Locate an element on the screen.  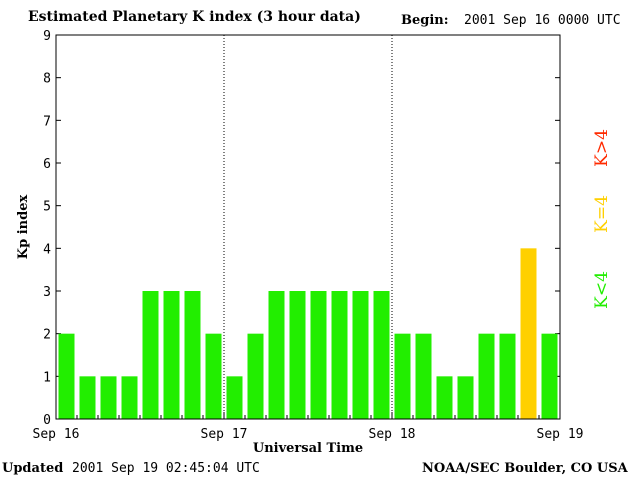
credit-text: NOAA/SEC Boulder, CO USA is located at coordinates (525, 468).